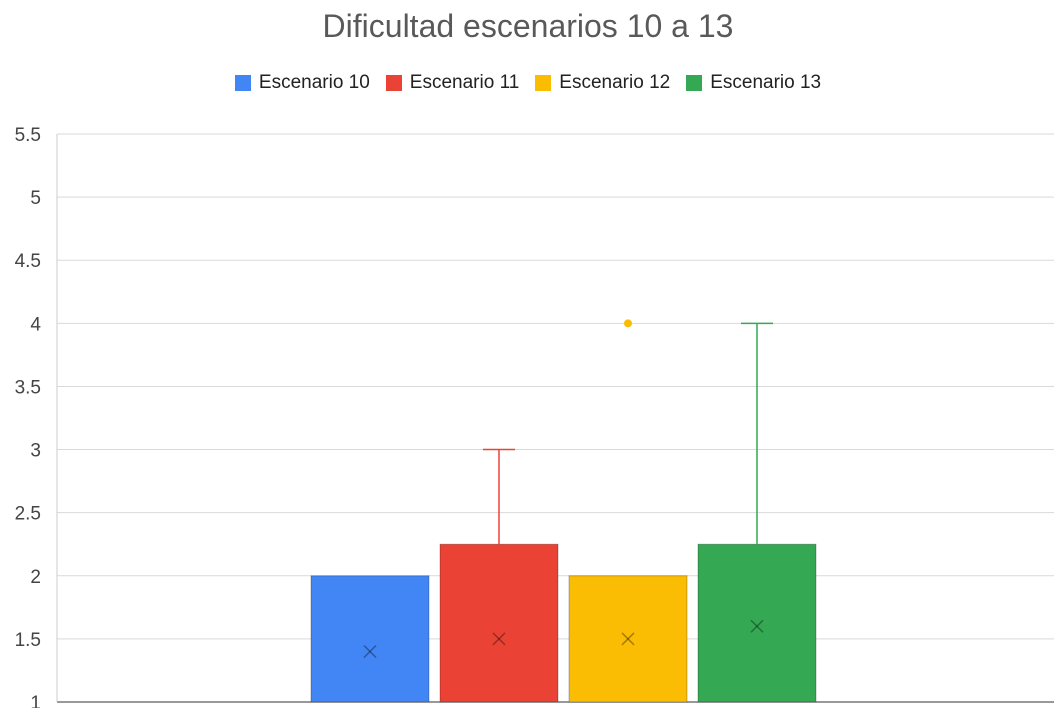 The width and height of the screenshot is (1056, 708). What do you see at coordinates (35, 324) in the screenshot?
I see `y-tick-label: 4` at bounding box center [35, 324].